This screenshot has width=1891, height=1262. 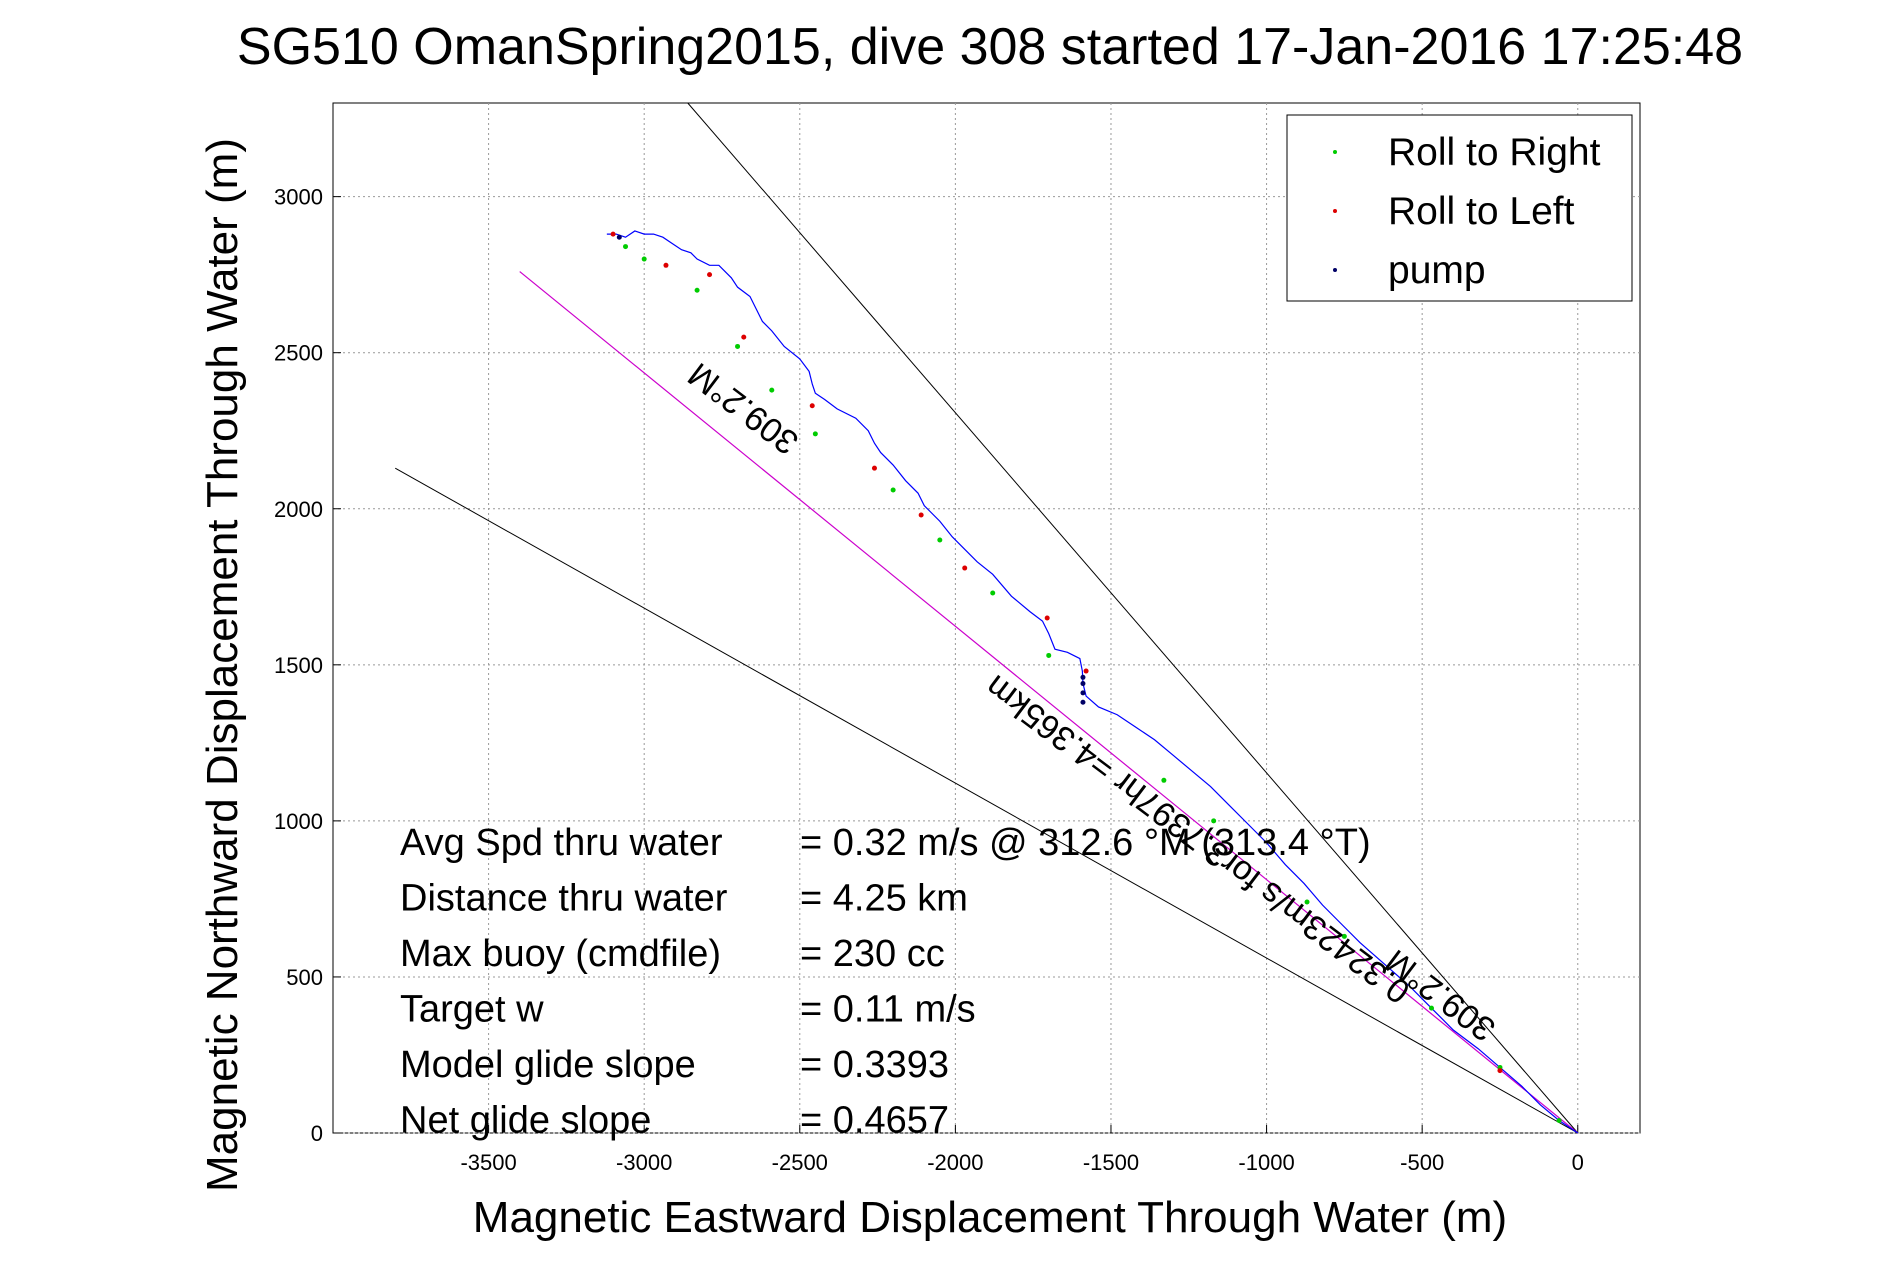 What do you see at coordinates (488, 1162) in the screenshot?
I see `x-tick-label: -3500` at bounding box center [488, 1162].